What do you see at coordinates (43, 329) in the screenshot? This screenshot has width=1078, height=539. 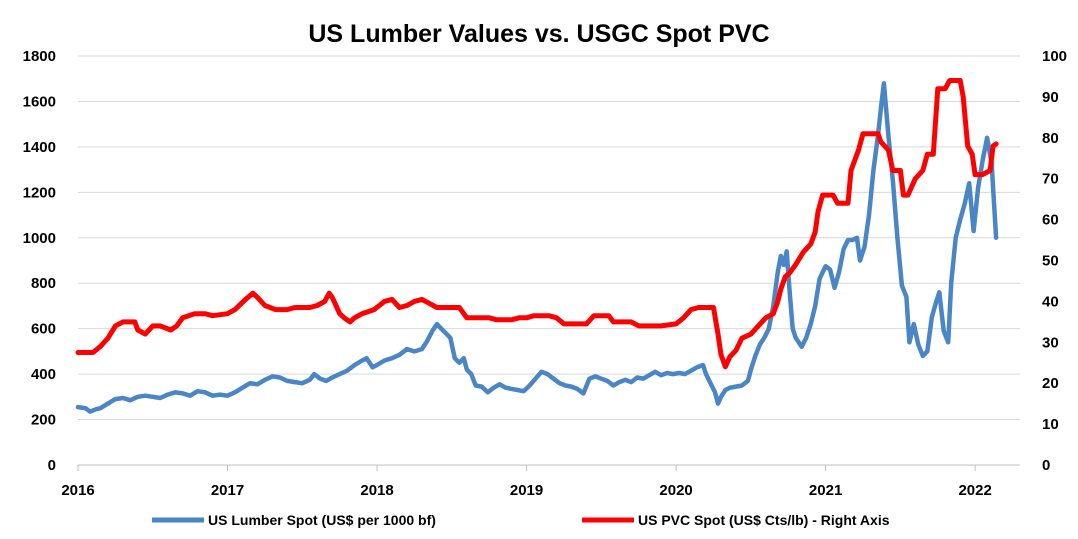 I see `left-tick-label: 600` at bounding box center [43, 329].